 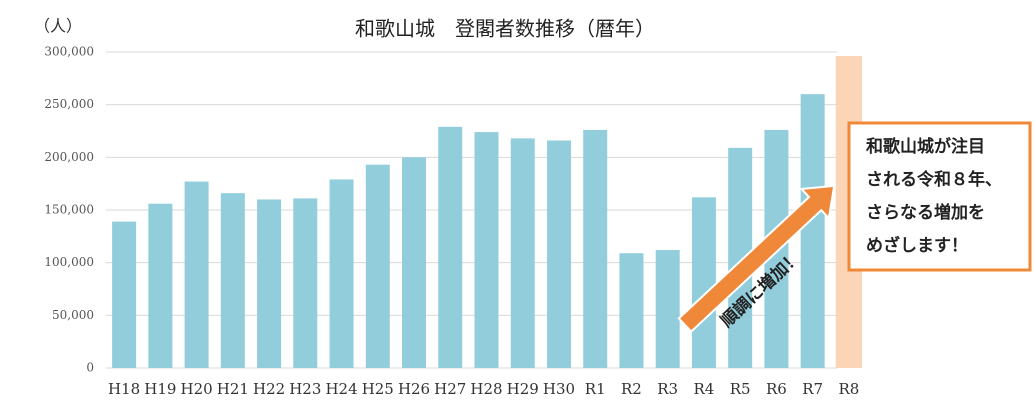 What do you see at coordinates (486, 389) in the screenshot?
I see `x-tick-label: H28` at bounding box center [486, 389].